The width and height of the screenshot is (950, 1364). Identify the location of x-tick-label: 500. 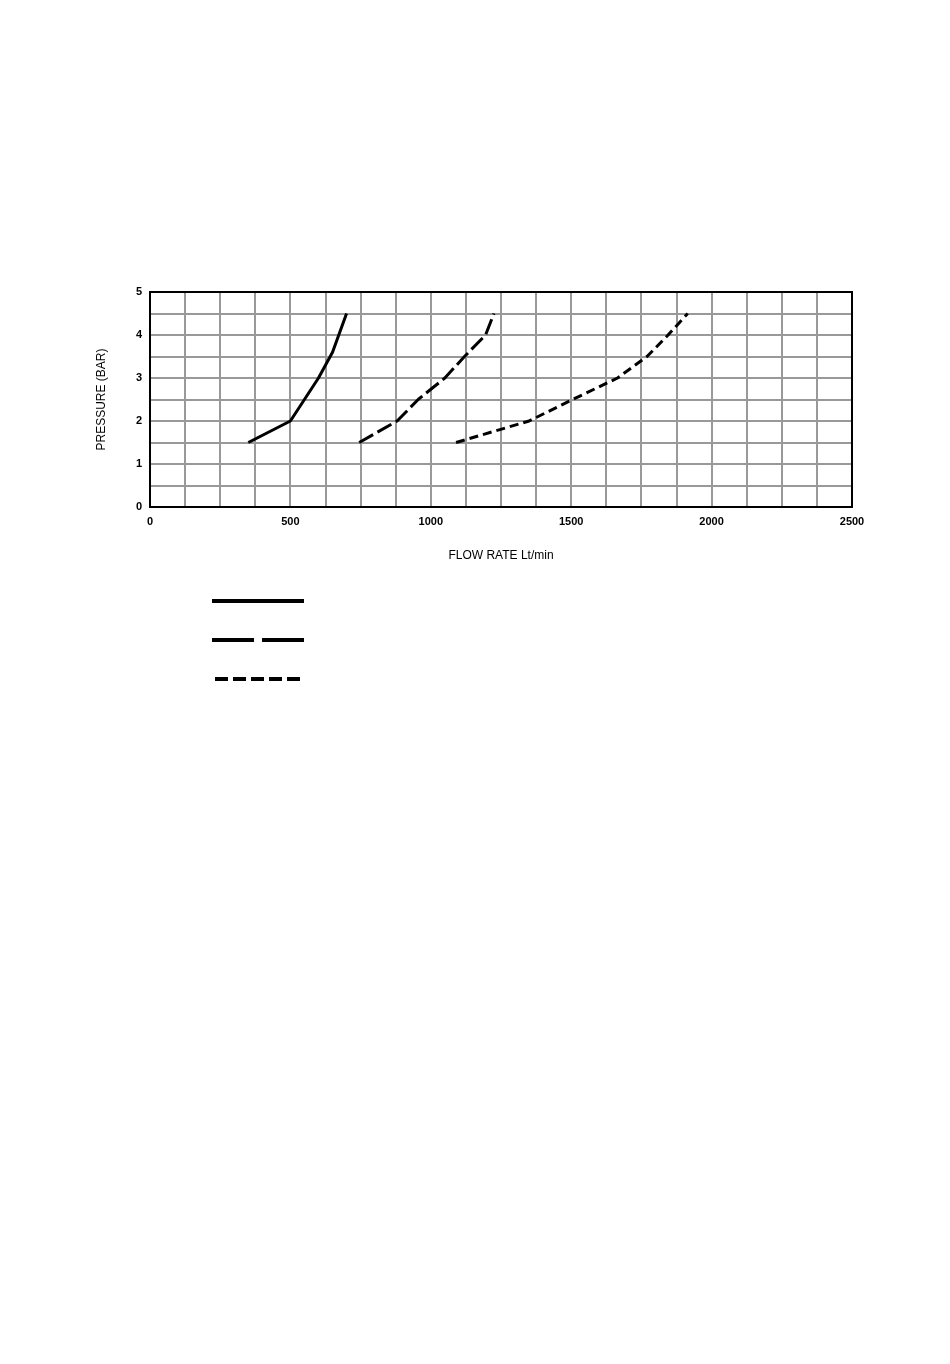
(290, 520).